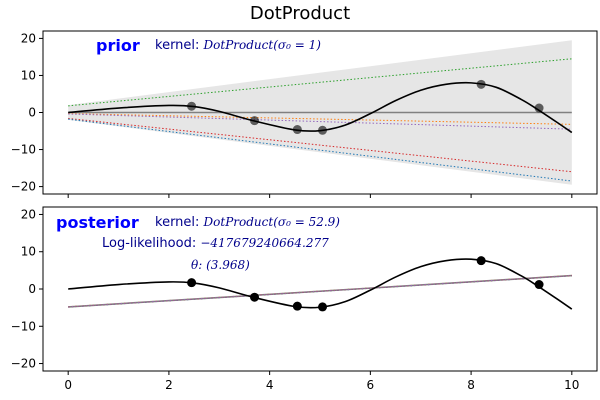  What do you see at coordinates (23, 150) in the screenshot?
I see `prior-ytick-label: −10` at bounding box center [23, 150].